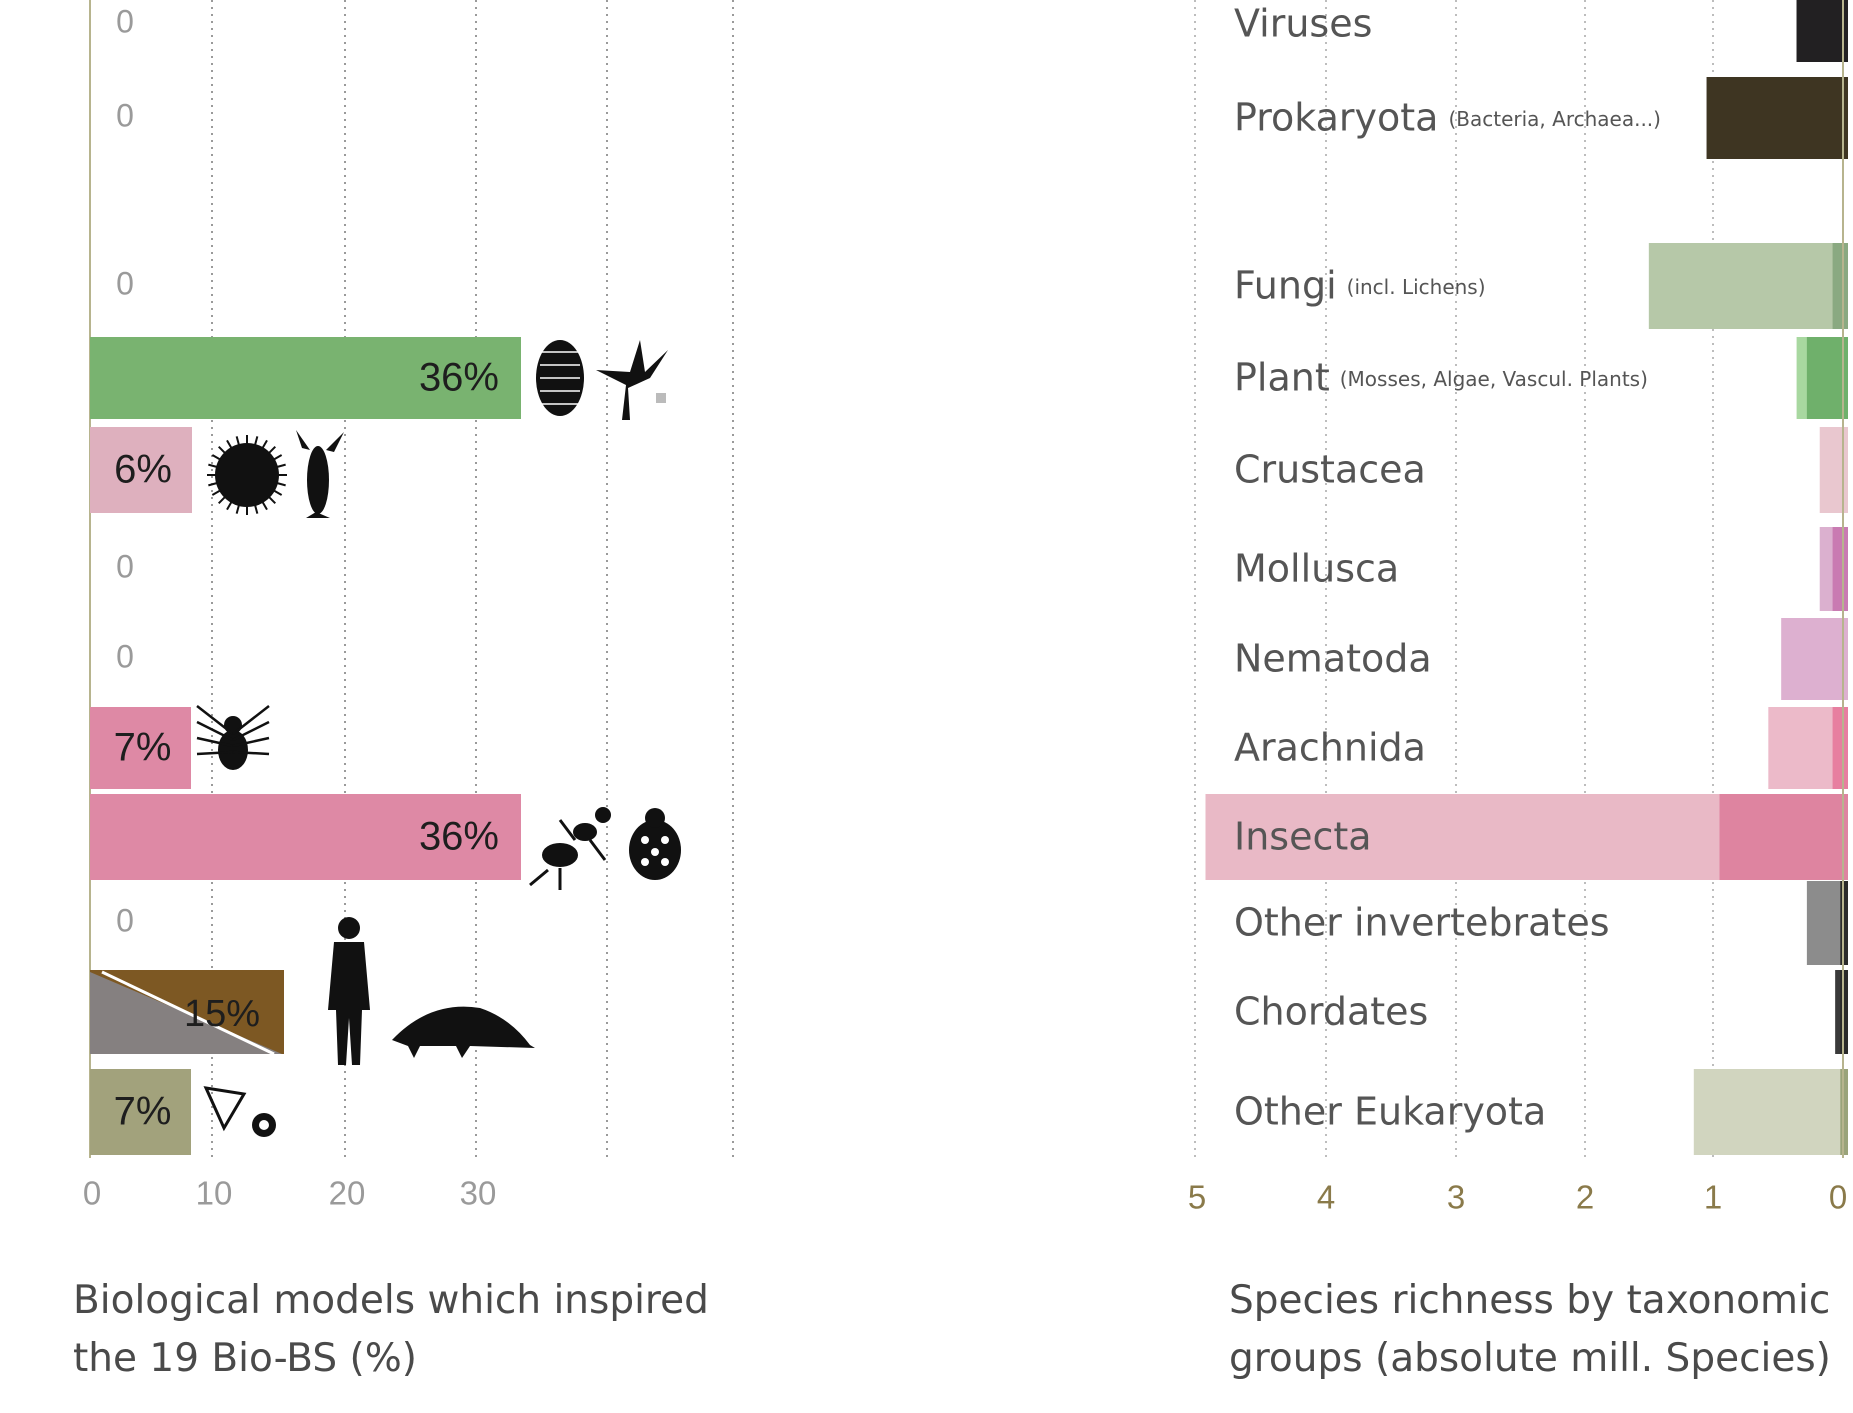 The width and height of the screenshot is (1853, 1413). I want to click on right-category-label-other-eukaryota: Other Eukaryota, so click(1390, 1112).